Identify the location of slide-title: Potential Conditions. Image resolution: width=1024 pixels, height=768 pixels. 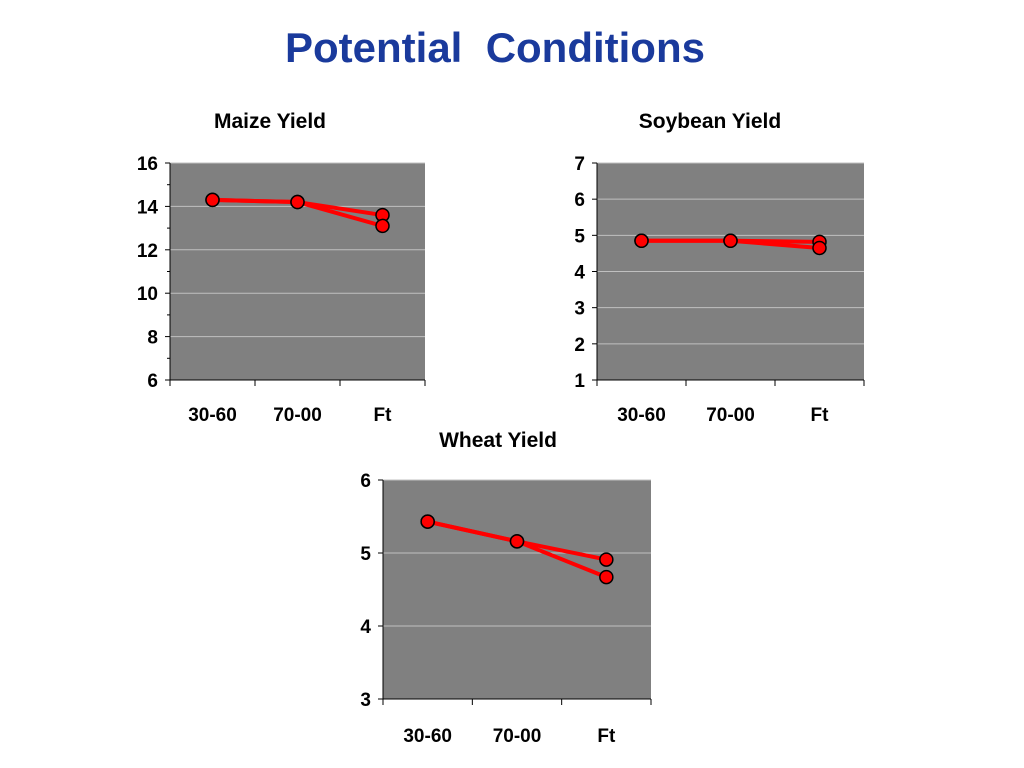
(495, 47).